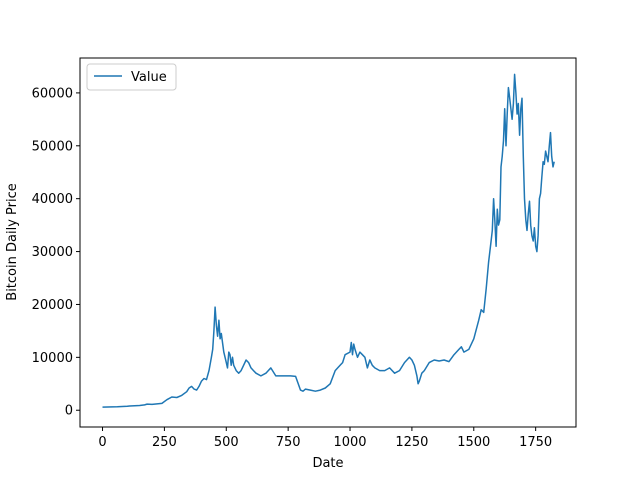 This screenshot has height=480, width=640. I want to click on x-tick-label: 250, so click(164, 442).